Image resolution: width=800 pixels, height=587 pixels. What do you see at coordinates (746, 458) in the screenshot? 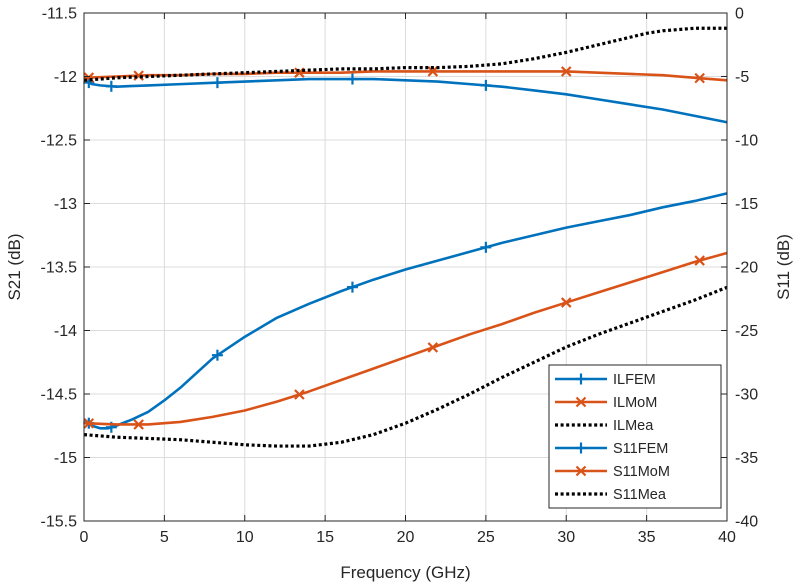
I see `y-right-tick-label: -35` at bounding box center [746, 458].